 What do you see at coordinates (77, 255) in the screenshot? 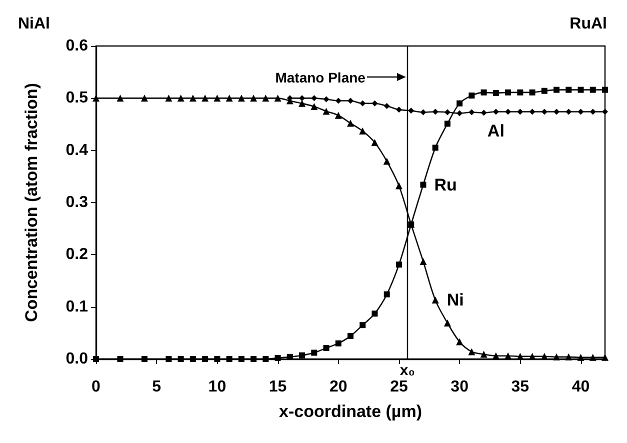
I see `y-tick-label: 0.2` at bounding box center [77, 255].